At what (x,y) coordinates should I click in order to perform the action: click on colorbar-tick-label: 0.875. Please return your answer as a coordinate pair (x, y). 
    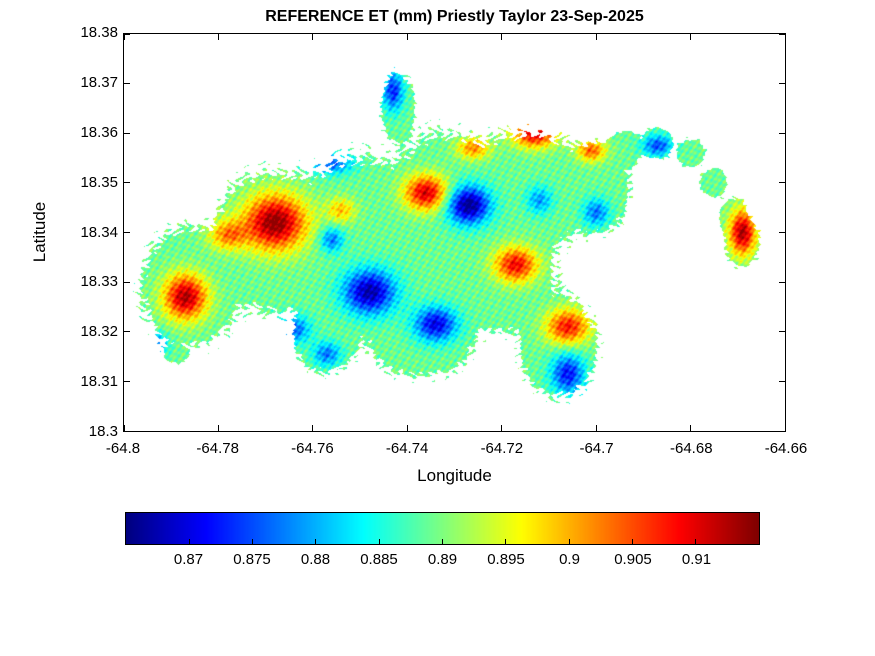
    Looking at the image, I should click on (252, 559).